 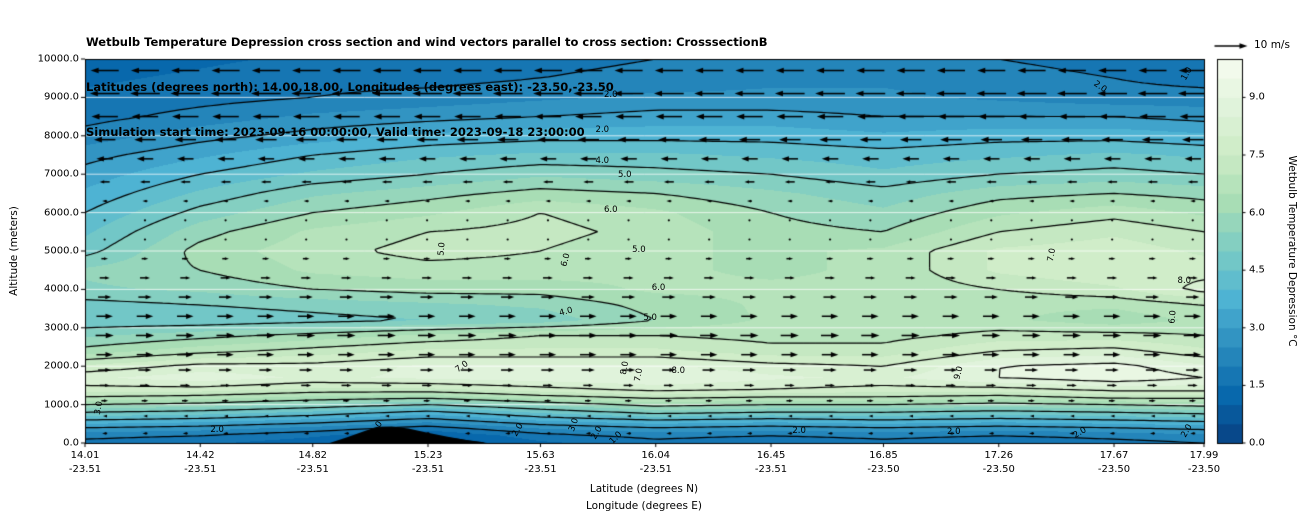 I want to click on x-axis-label-latitude: Latitude (degrees N), so click(x=644, y=489).